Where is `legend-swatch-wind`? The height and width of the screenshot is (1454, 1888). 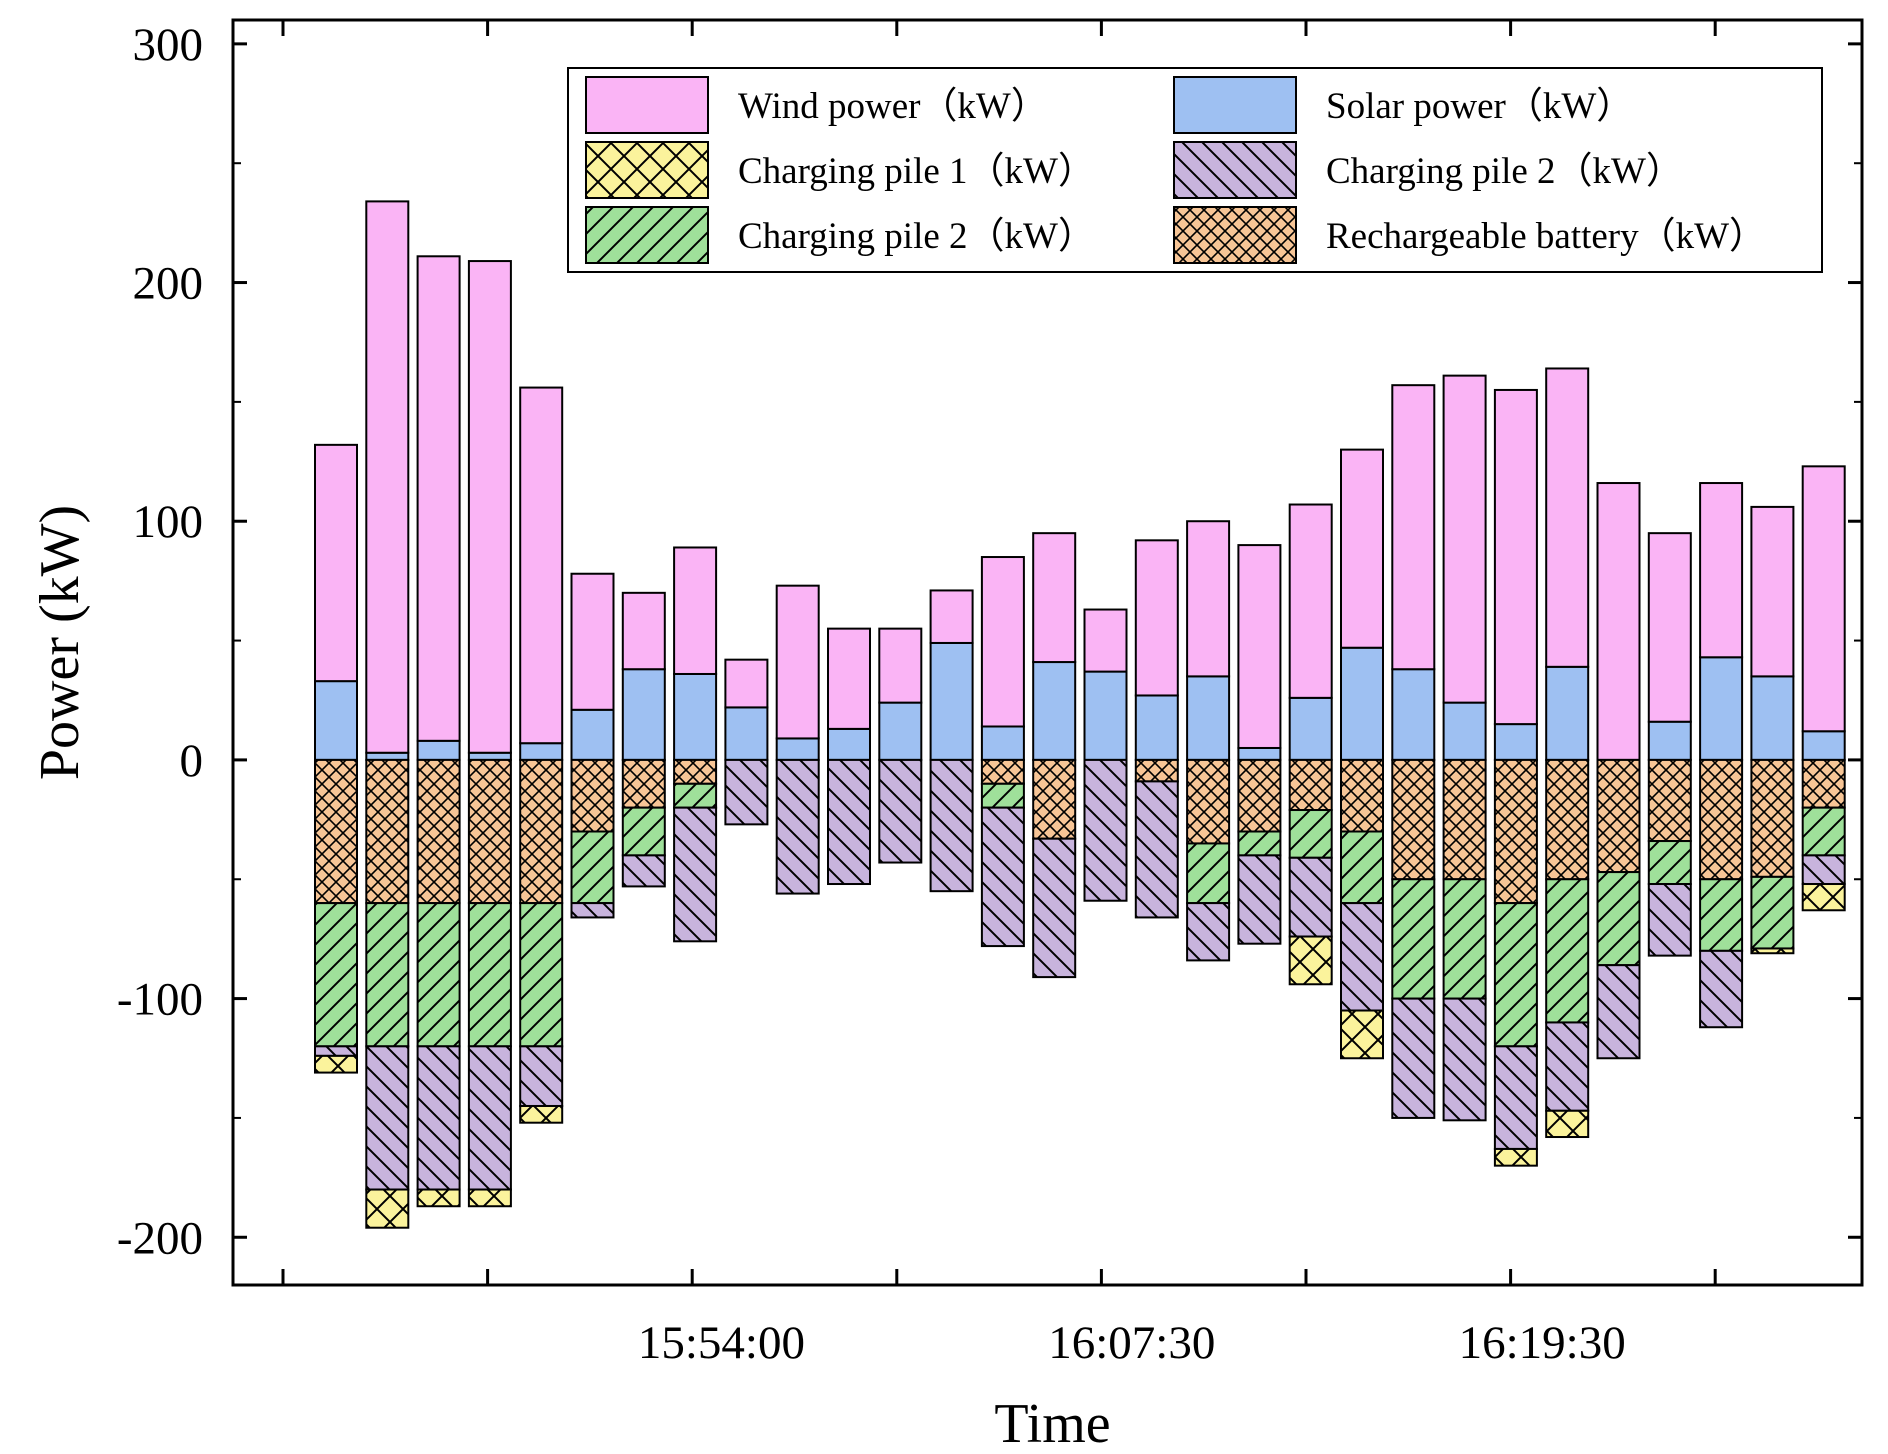
legend-swatch-wind is located at coordinates (647, 105).